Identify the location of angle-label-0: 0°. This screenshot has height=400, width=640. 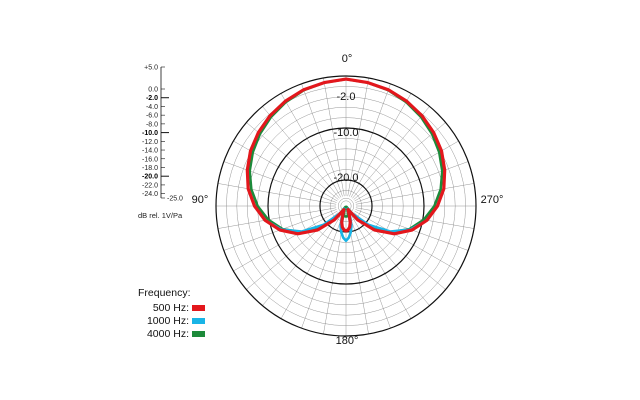
(347, 59).